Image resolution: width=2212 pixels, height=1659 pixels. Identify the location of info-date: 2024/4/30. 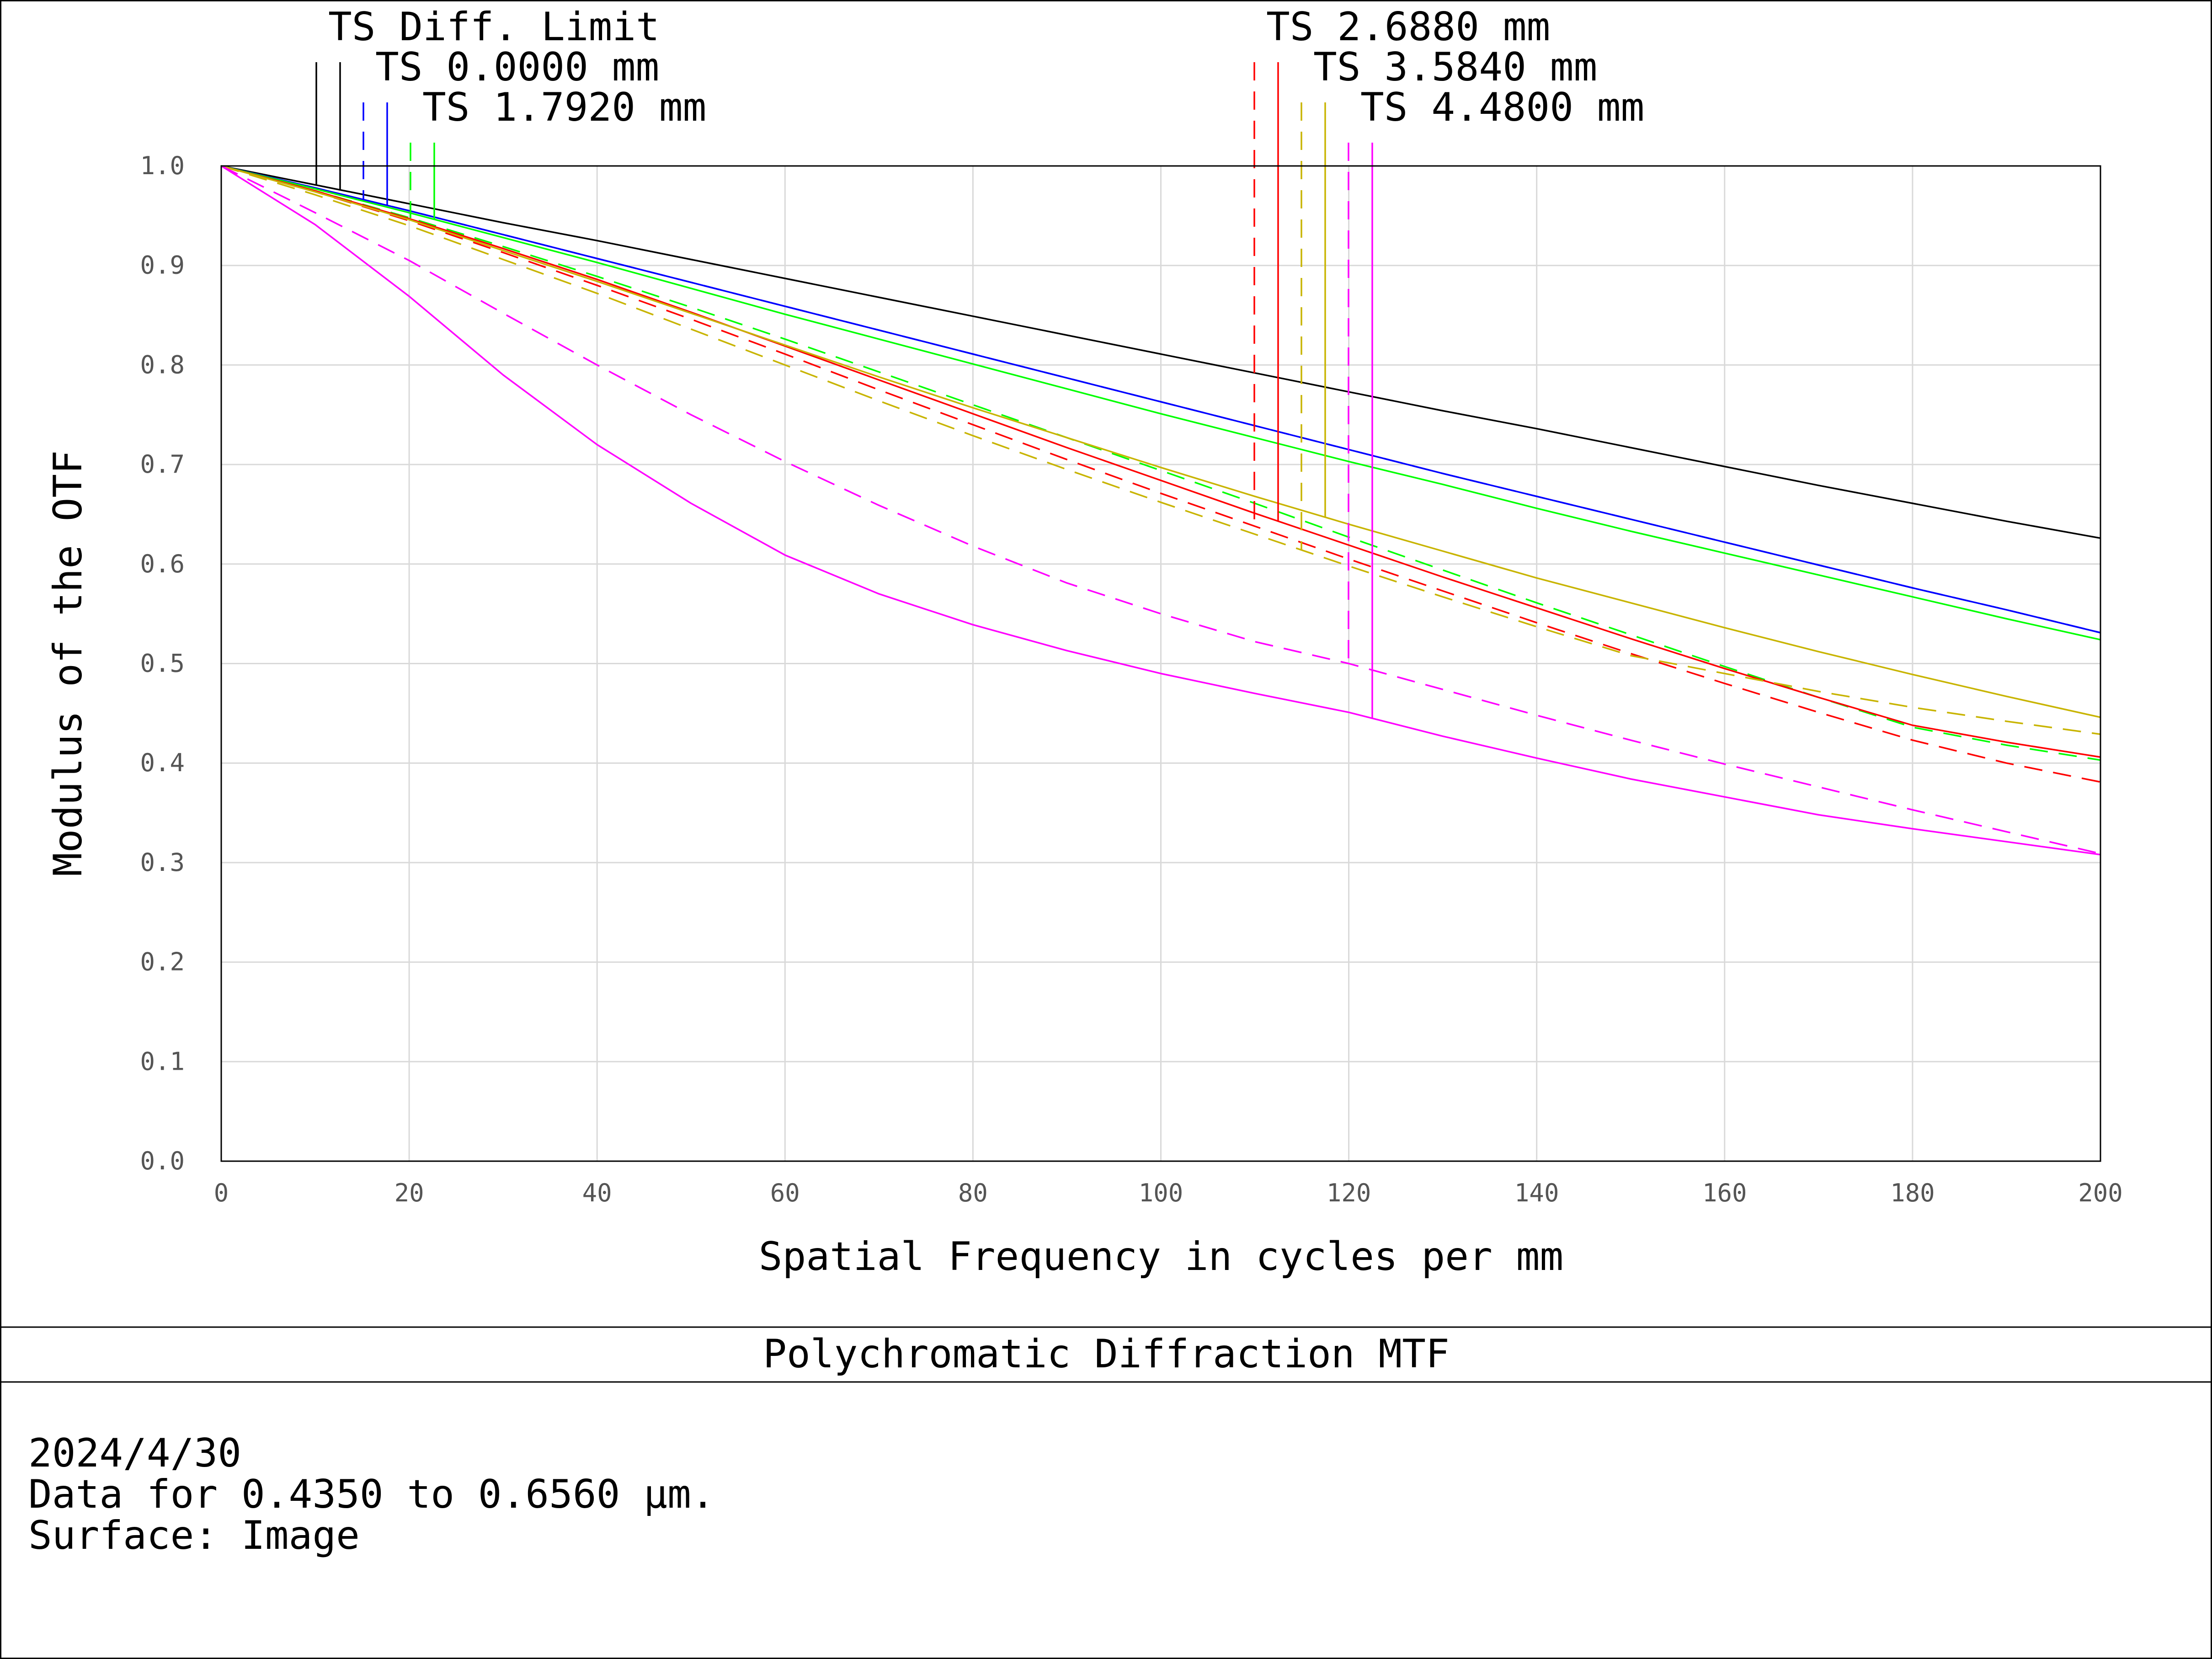
(134, 1453).